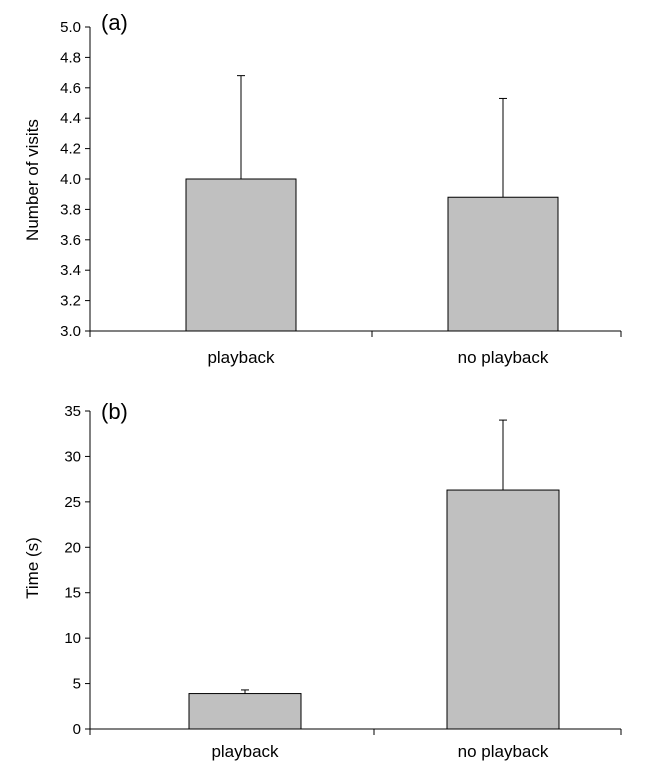 This screenshot has width=646, height=762. What do you see at coordinates (70, 149) in the screenshot?
I see `panel-a-y-tick-label: 4.2` at bounding box center [70, 149].